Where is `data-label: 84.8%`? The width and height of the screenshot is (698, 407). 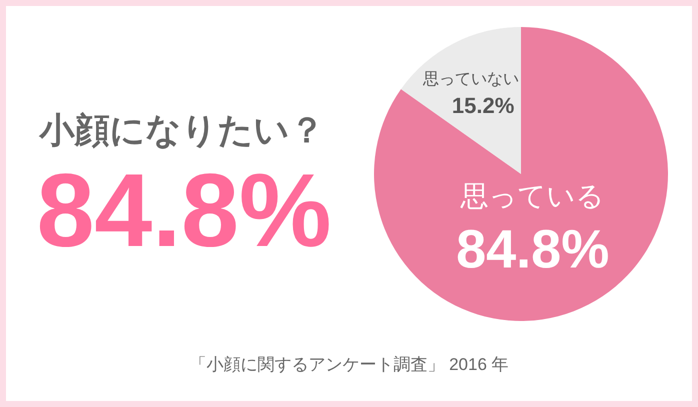
data-label: 84.8% is located at coordinates (533, 250).